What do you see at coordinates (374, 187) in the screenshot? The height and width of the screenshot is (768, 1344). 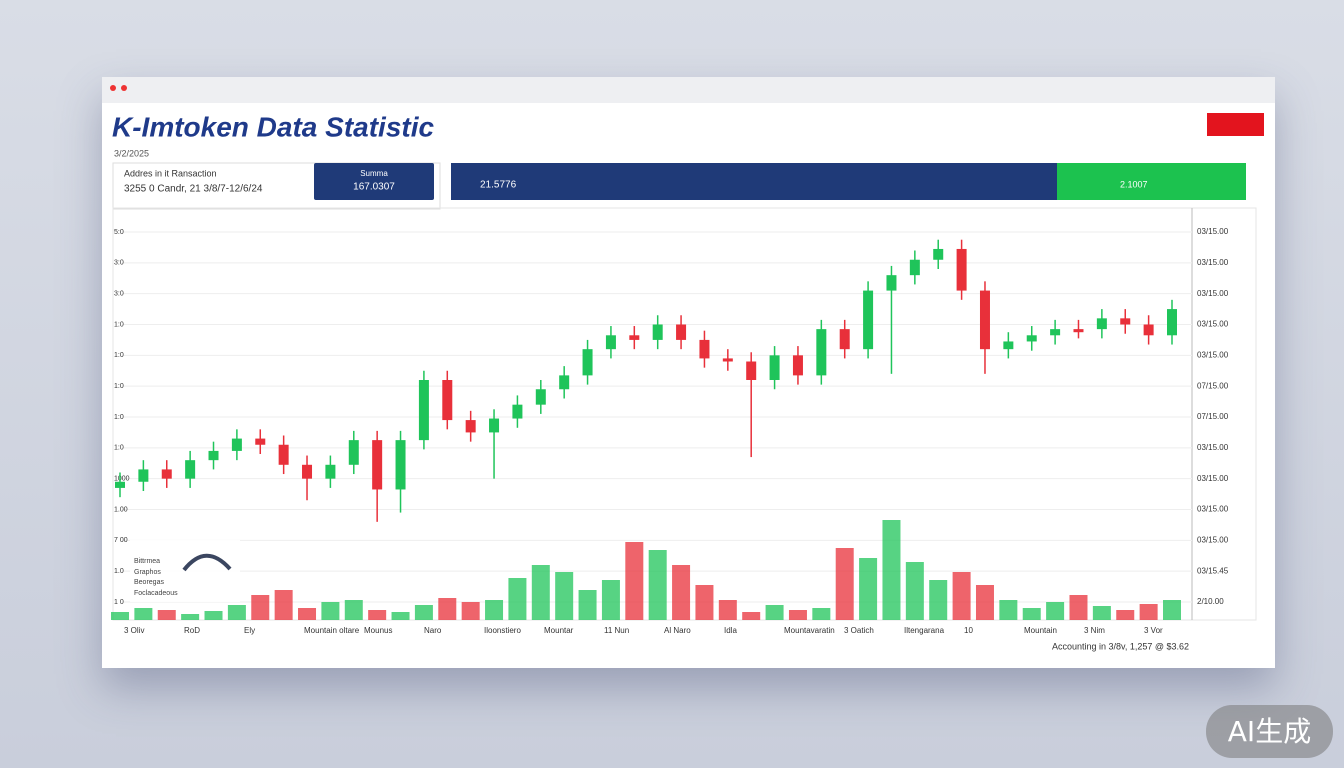 I see `summary-value: 167.0307` at bounding box center [374, 187].